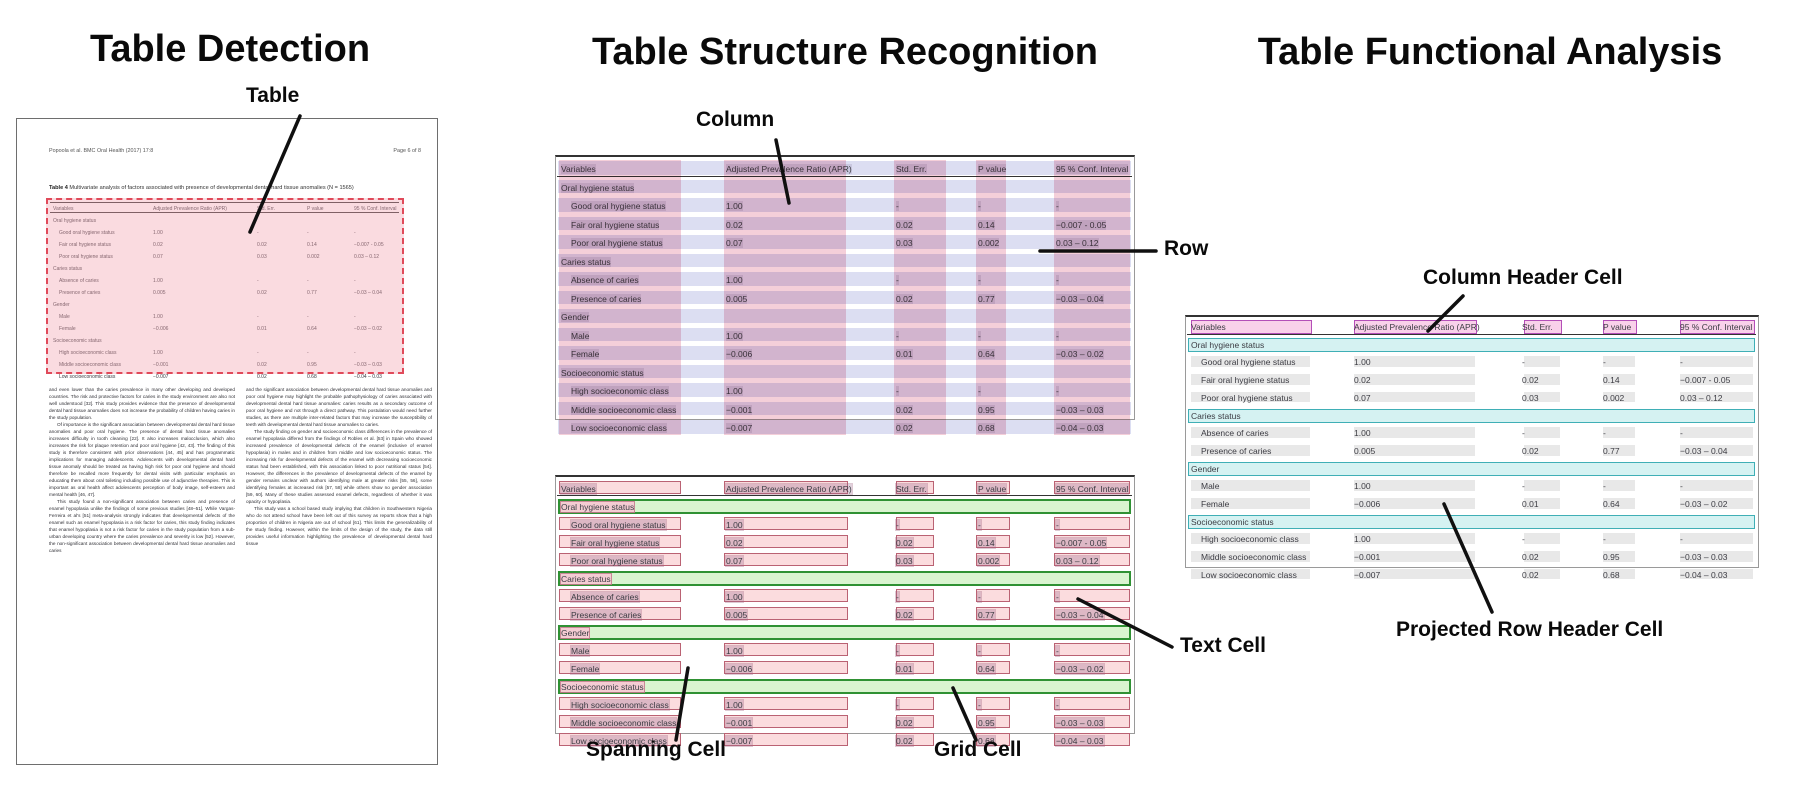  What do you see at coordinates (1530, 397) in the screenshot?
I see `cell-text: 0.03` at bounding box center [1530, 397].